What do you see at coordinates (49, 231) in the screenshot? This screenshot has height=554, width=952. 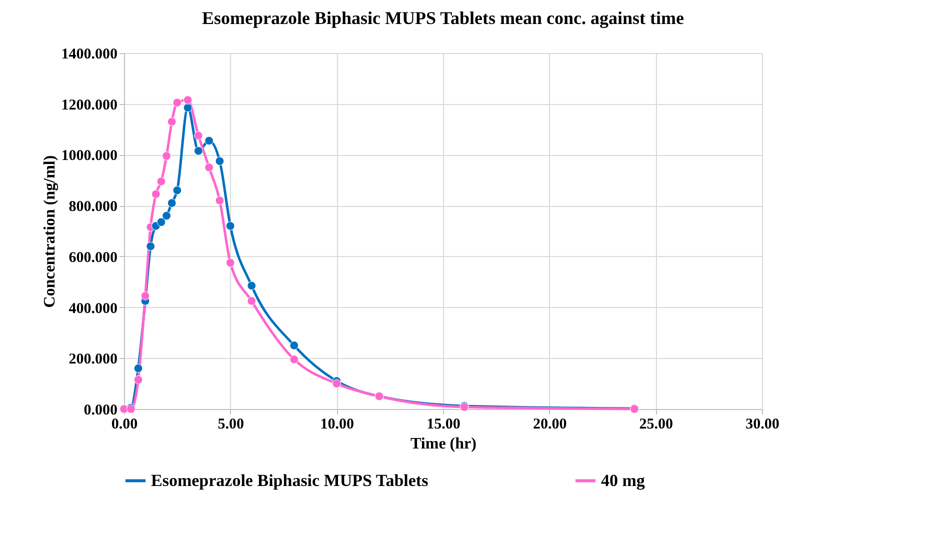 I see `y-axis-title: Concentration (ng/ml)` at bounding box center [49, 231].